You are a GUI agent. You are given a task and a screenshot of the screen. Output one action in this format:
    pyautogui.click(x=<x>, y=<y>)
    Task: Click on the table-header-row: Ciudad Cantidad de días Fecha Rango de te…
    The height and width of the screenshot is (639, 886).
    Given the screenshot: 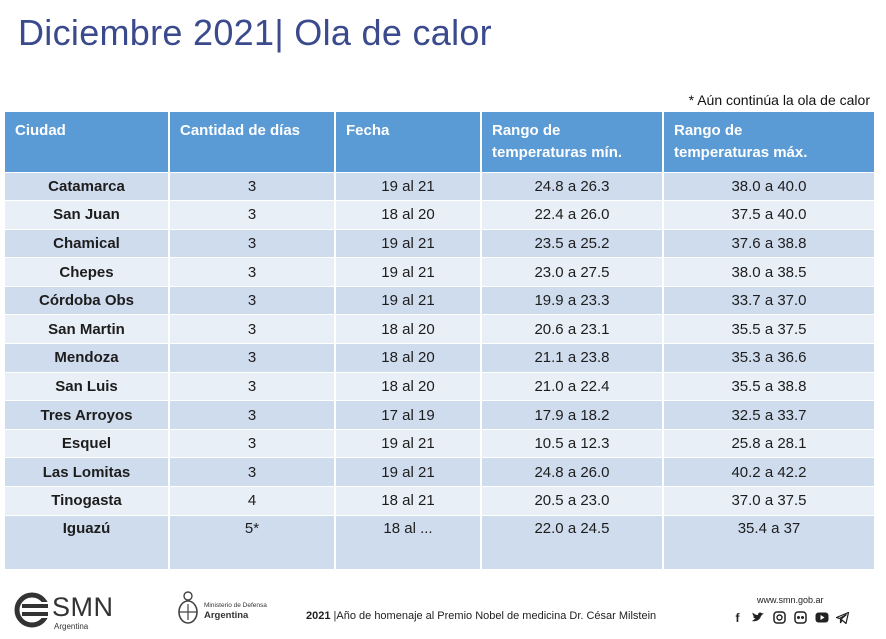 What is the action you would take?
    pyautogui.click(x=439, y=142)
    